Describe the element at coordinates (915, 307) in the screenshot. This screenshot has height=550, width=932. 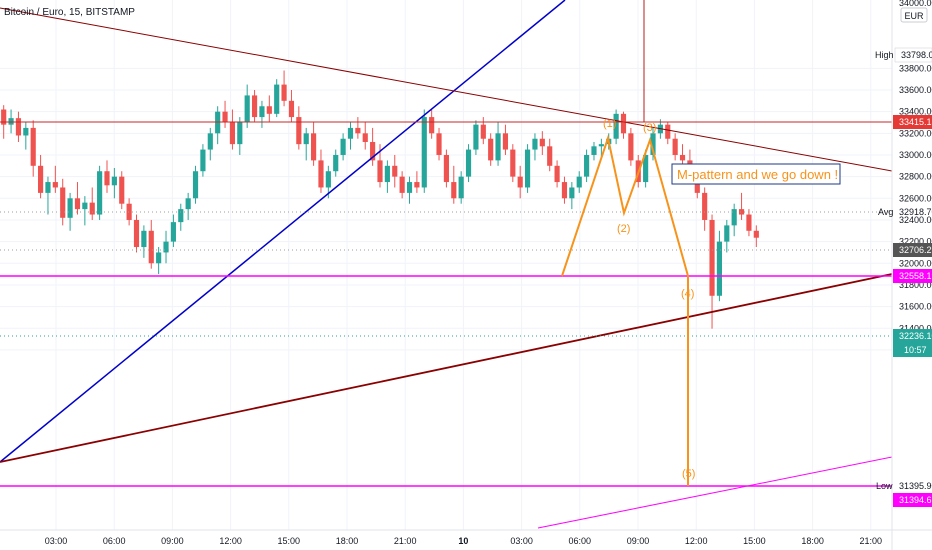
I see `price-tick-label: 31600.00` at that location.